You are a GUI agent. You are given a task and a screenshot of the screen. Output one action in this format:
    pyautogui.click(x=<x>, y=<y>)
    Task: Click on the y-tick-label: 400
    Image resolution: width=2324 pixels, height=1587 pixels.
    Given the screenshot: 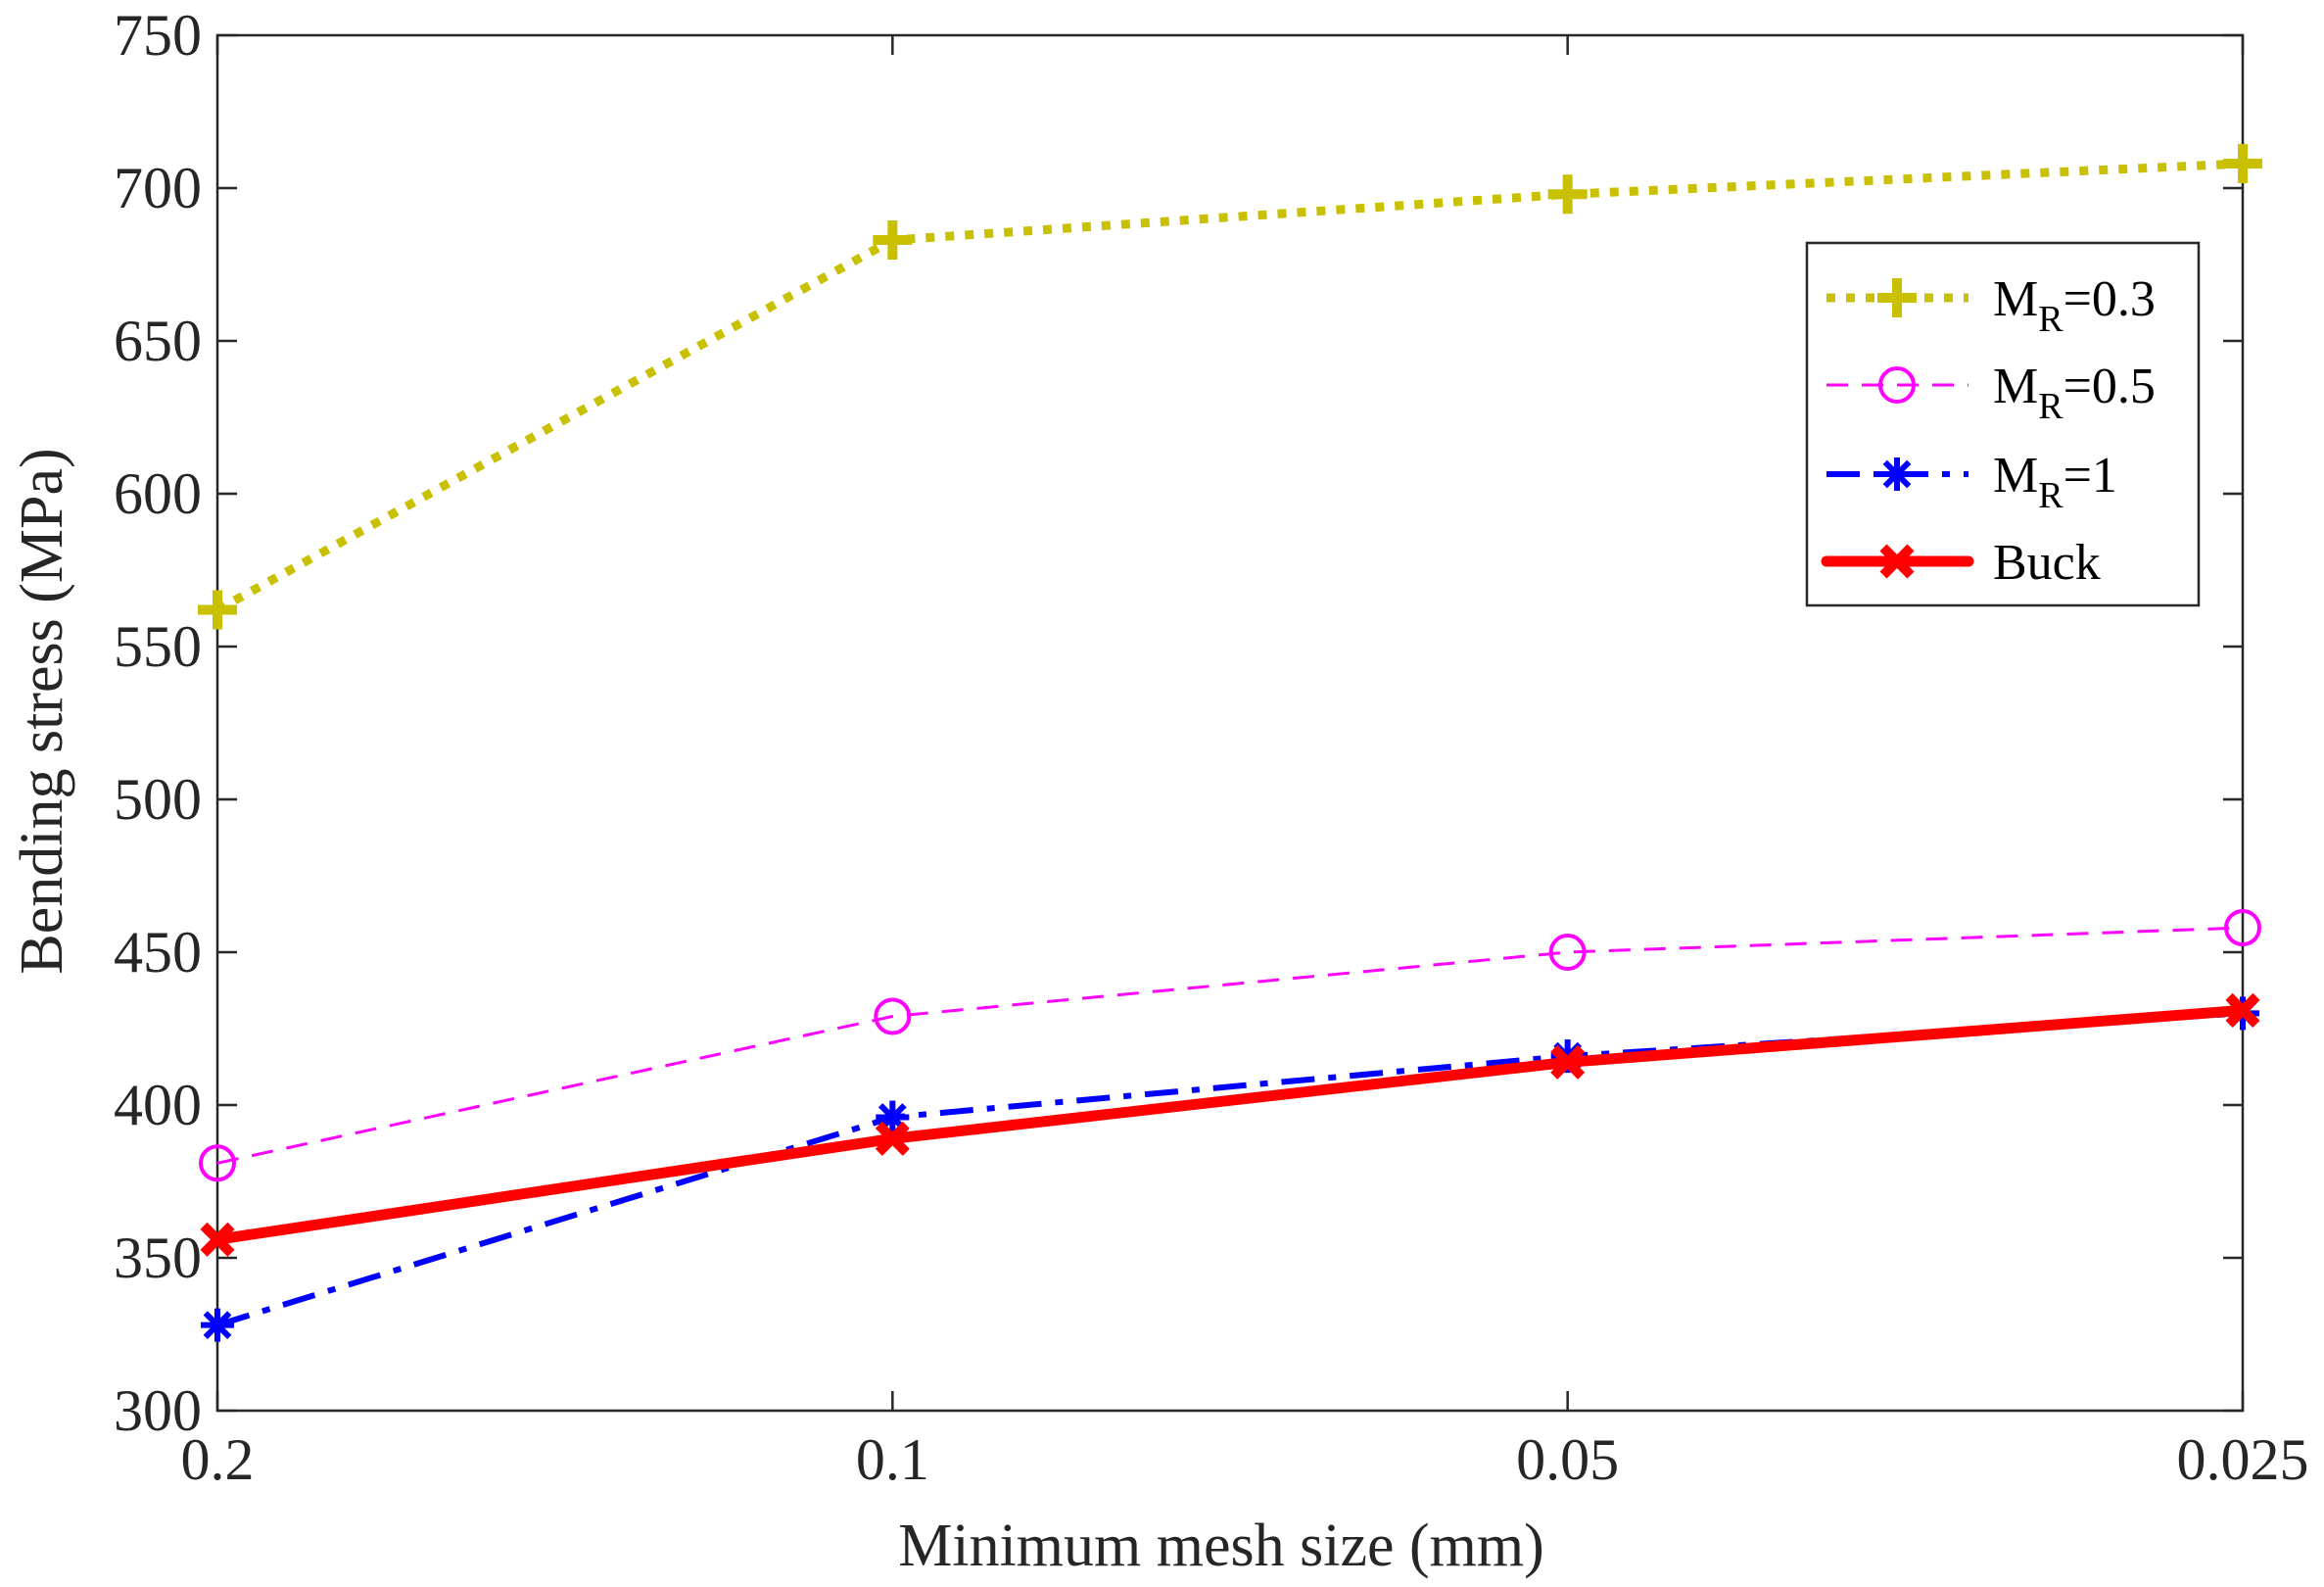 What is the action you would take?
    pyautogui.click(x=158, y=1105)
    